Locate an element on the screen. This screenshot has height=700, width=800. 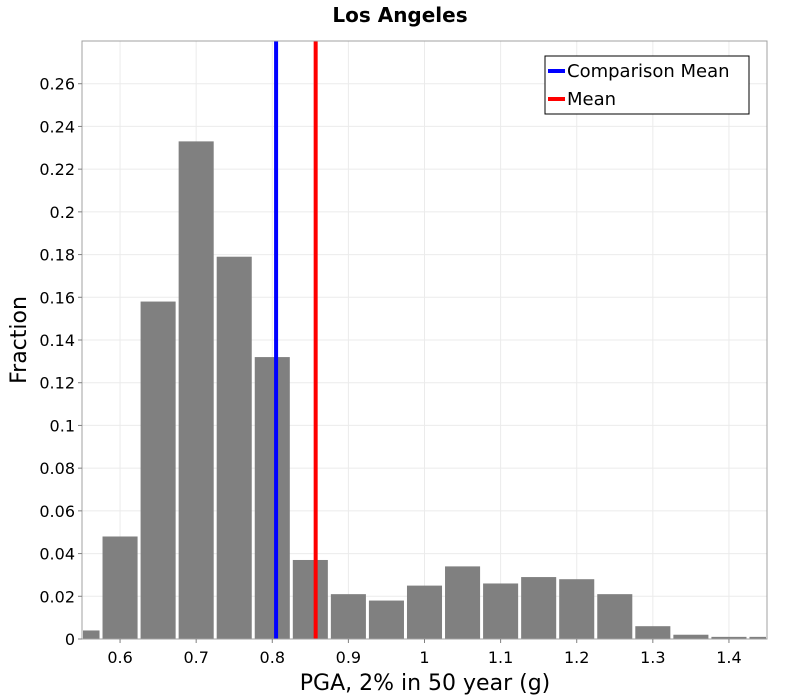
x-tick-label: 1.3 is located at coordinates (652, 657).